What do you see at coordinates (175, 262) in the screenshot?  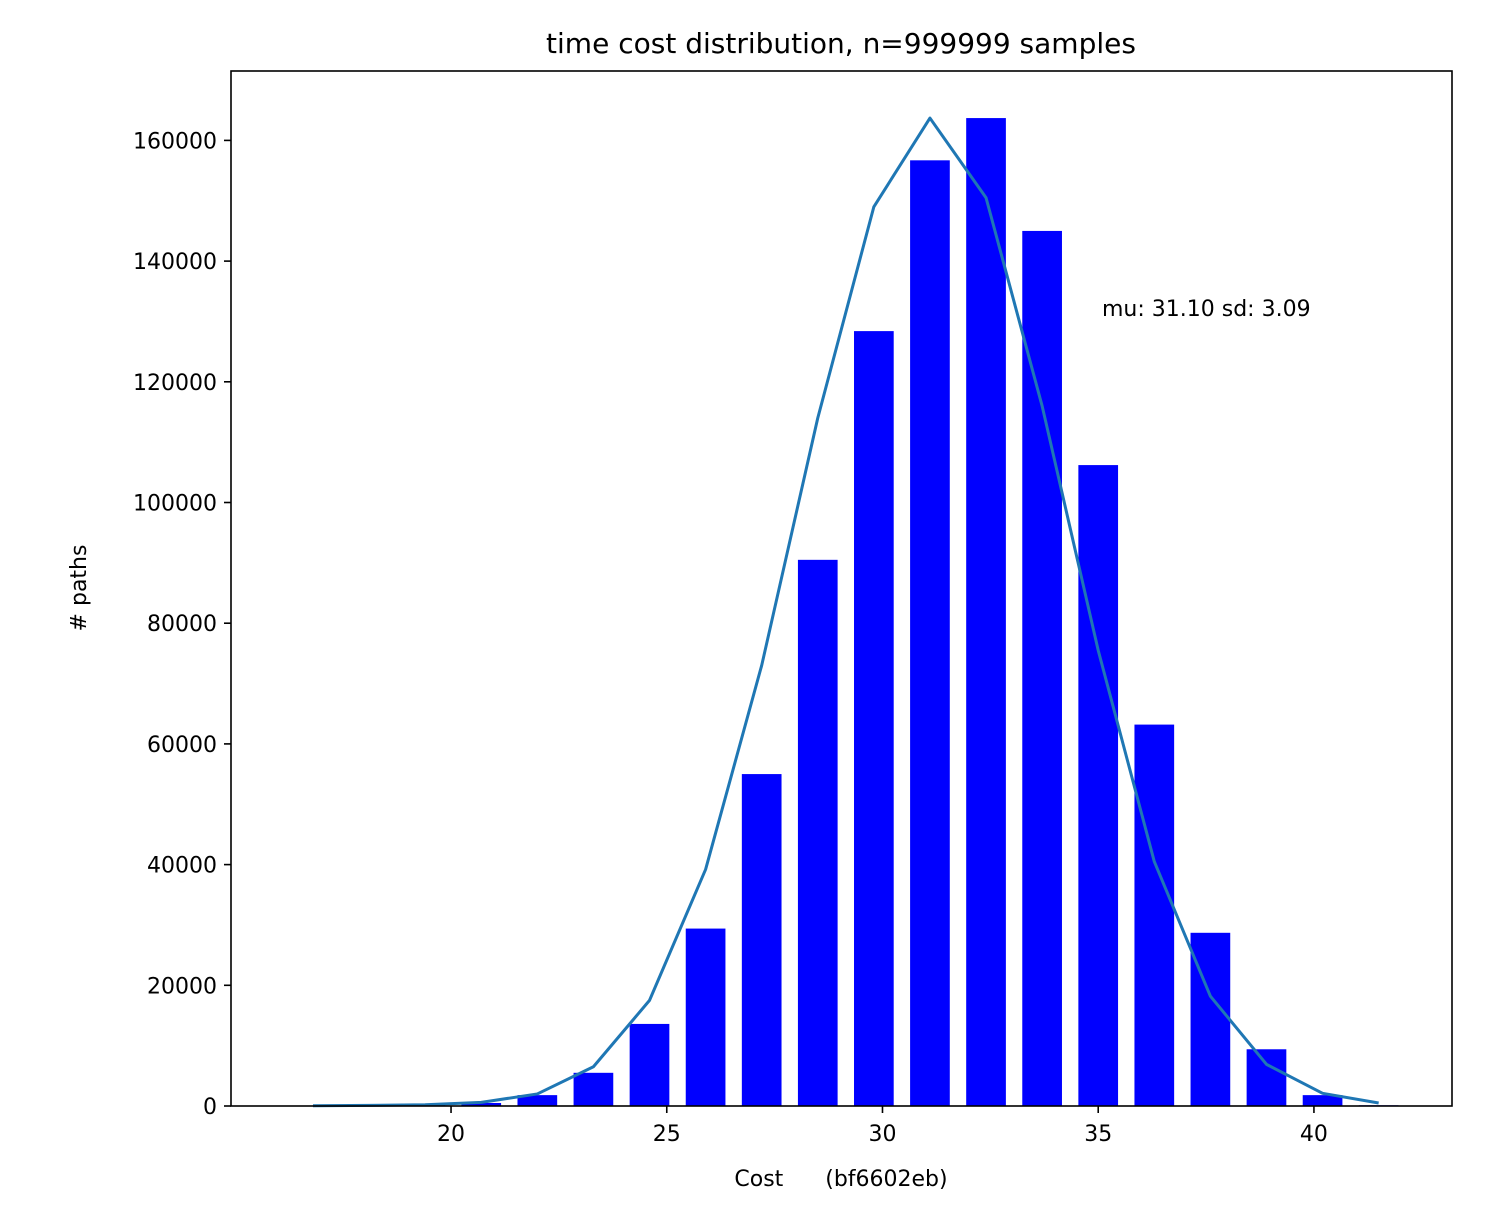 I see `y-tick-label: 140000` at bounding box center [175, 262].